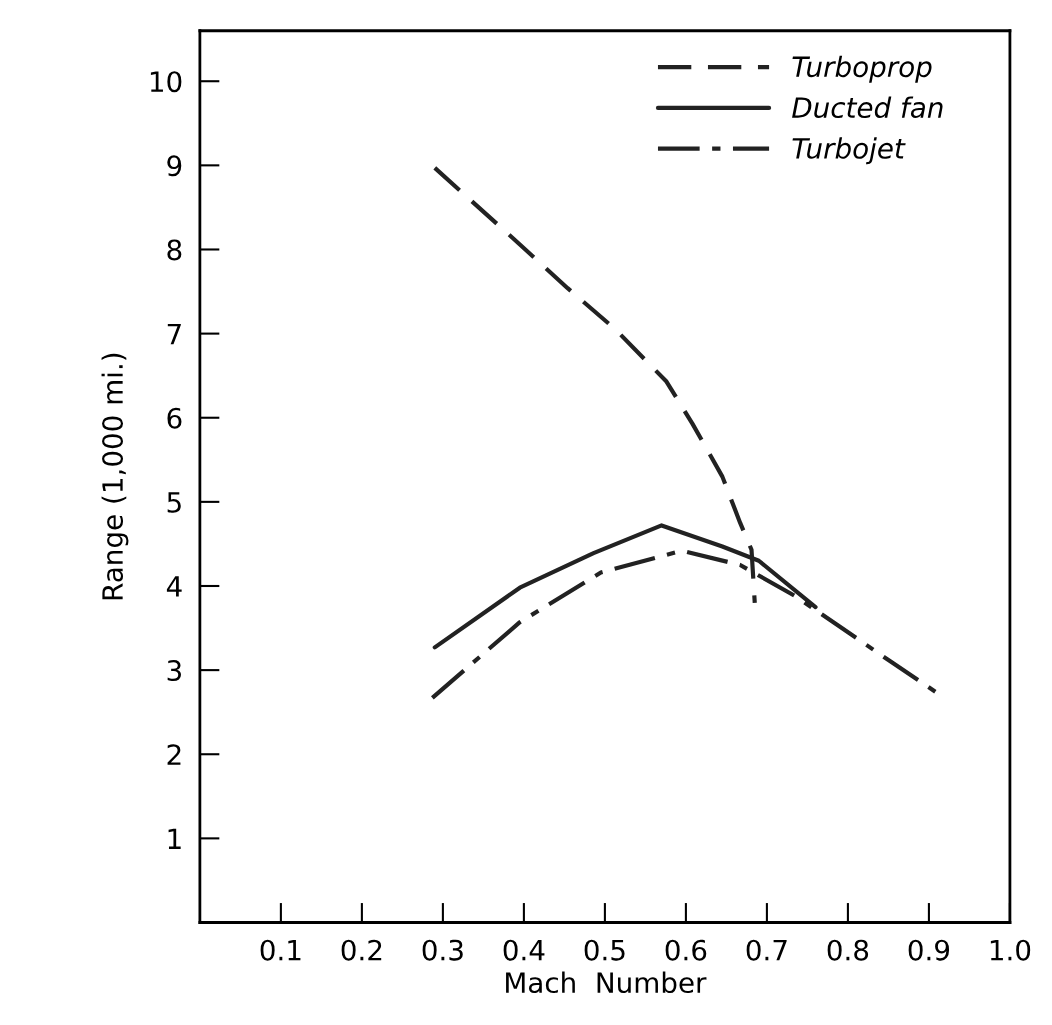  What do you see at coordinates (848, 950) in the screenshot?
I see `x-tick-label: 0.8` at bounding box center [848, 950].